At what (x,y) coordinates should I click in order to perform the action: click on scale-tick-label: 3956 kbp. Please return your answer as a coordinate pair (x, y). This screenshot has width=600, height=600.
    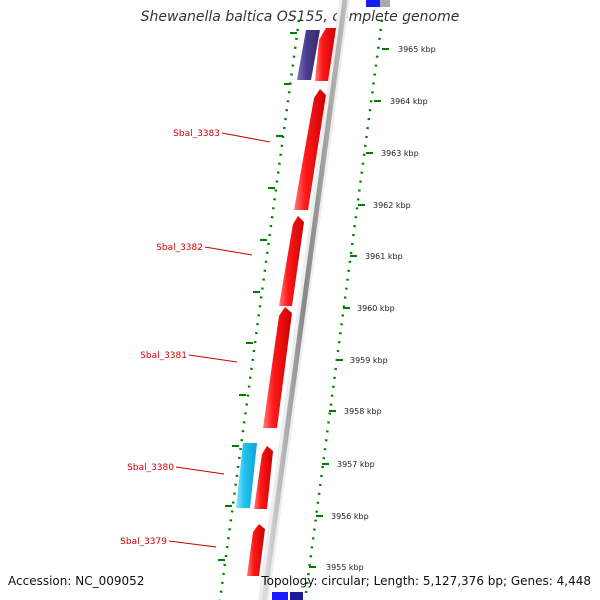
    Looking at the image, I should click on (350, 516).